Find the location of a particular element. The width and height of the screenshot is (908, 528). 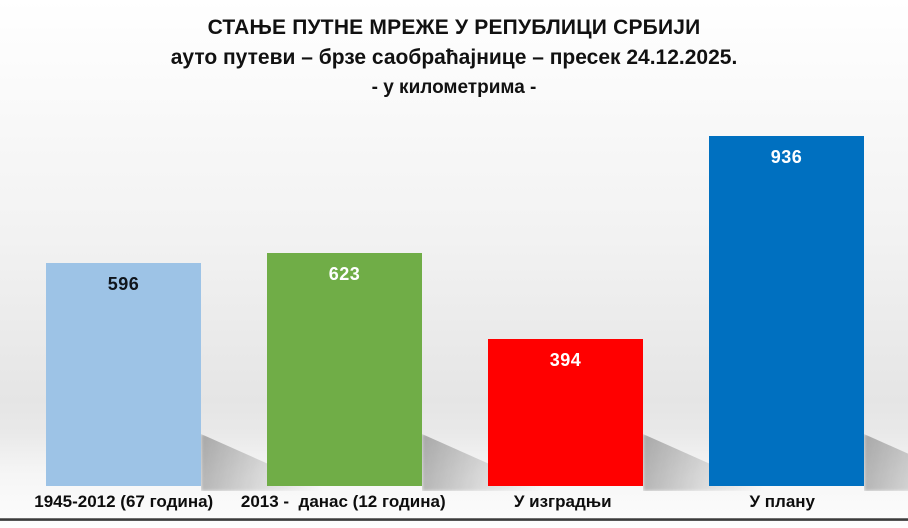

bar-3: 394 is located at coordinates (629, 414).